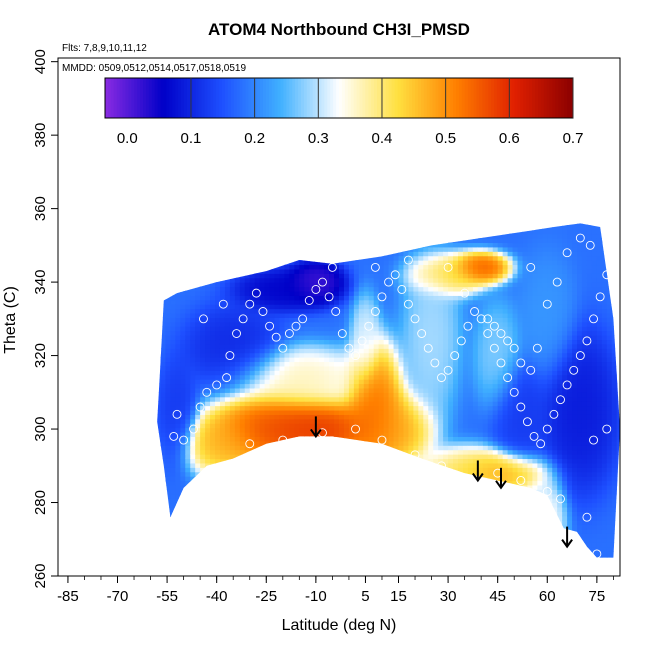 The width and height of the screenshot is (650, 650). I want to click on y-tick-label: 260, so click(40, 575).